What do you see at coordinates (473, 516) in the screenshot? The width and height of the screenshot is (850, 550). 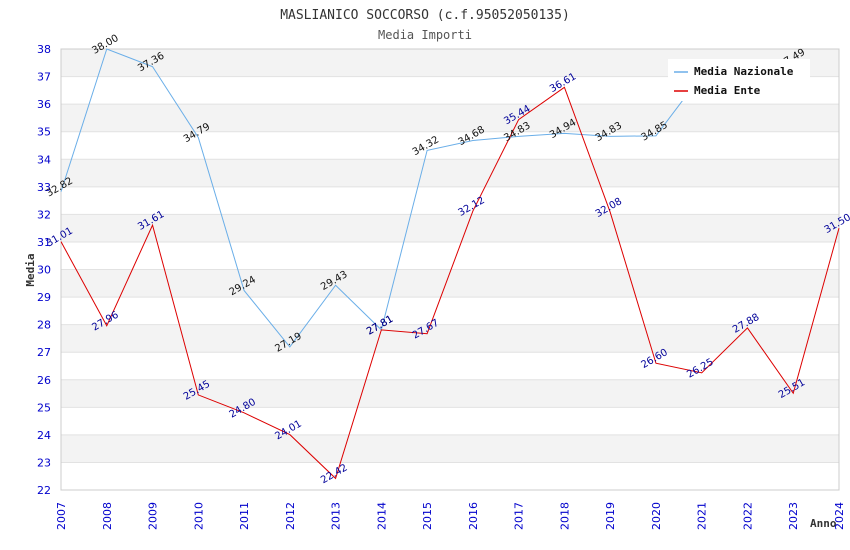 I see `x-tick-label: 2016` at bounding box center [473, 516].